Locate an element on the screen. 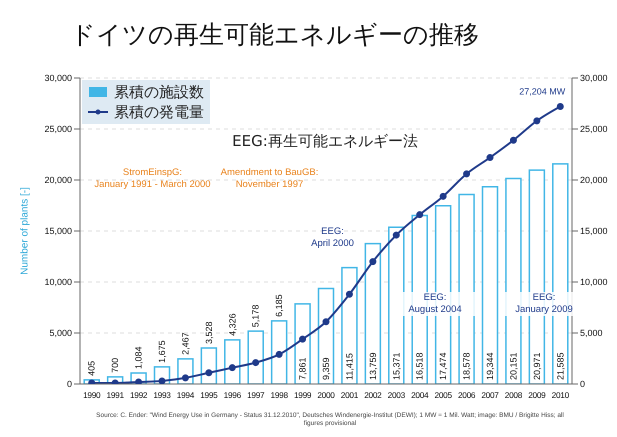 The height and width of the screenshot is (437, 617). y2-tick-label: 30,000 is located at coordinates (594, 78).